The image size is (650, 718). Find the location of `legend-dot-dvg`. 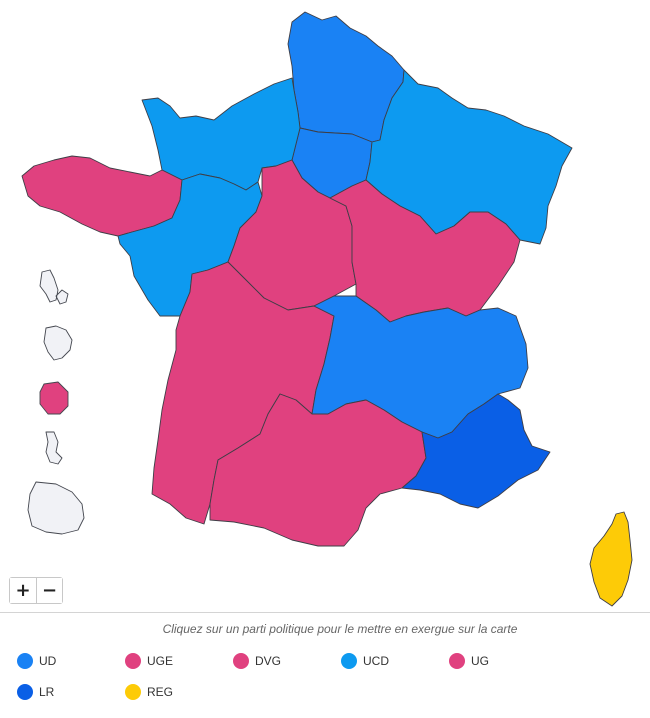

legend-dot-dvg is located at coordinates (241, 661).